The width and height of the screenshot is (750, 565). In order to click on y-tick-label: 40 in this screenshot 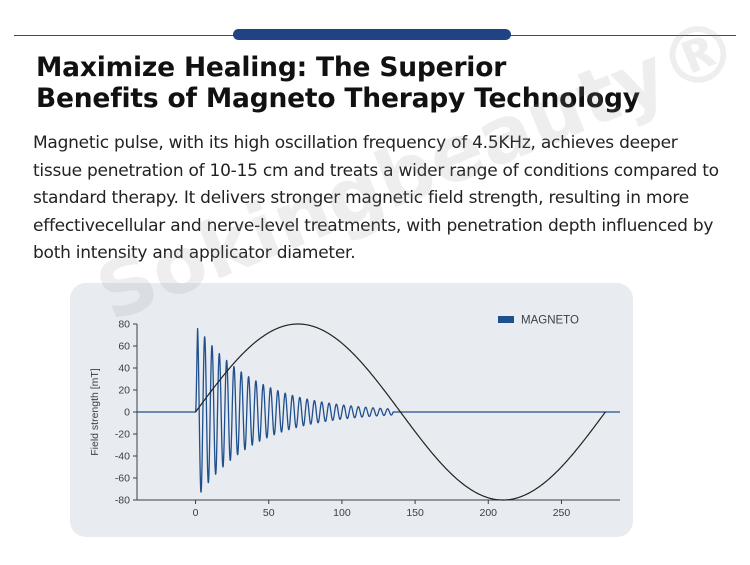, I will do `click(124, 369)`.